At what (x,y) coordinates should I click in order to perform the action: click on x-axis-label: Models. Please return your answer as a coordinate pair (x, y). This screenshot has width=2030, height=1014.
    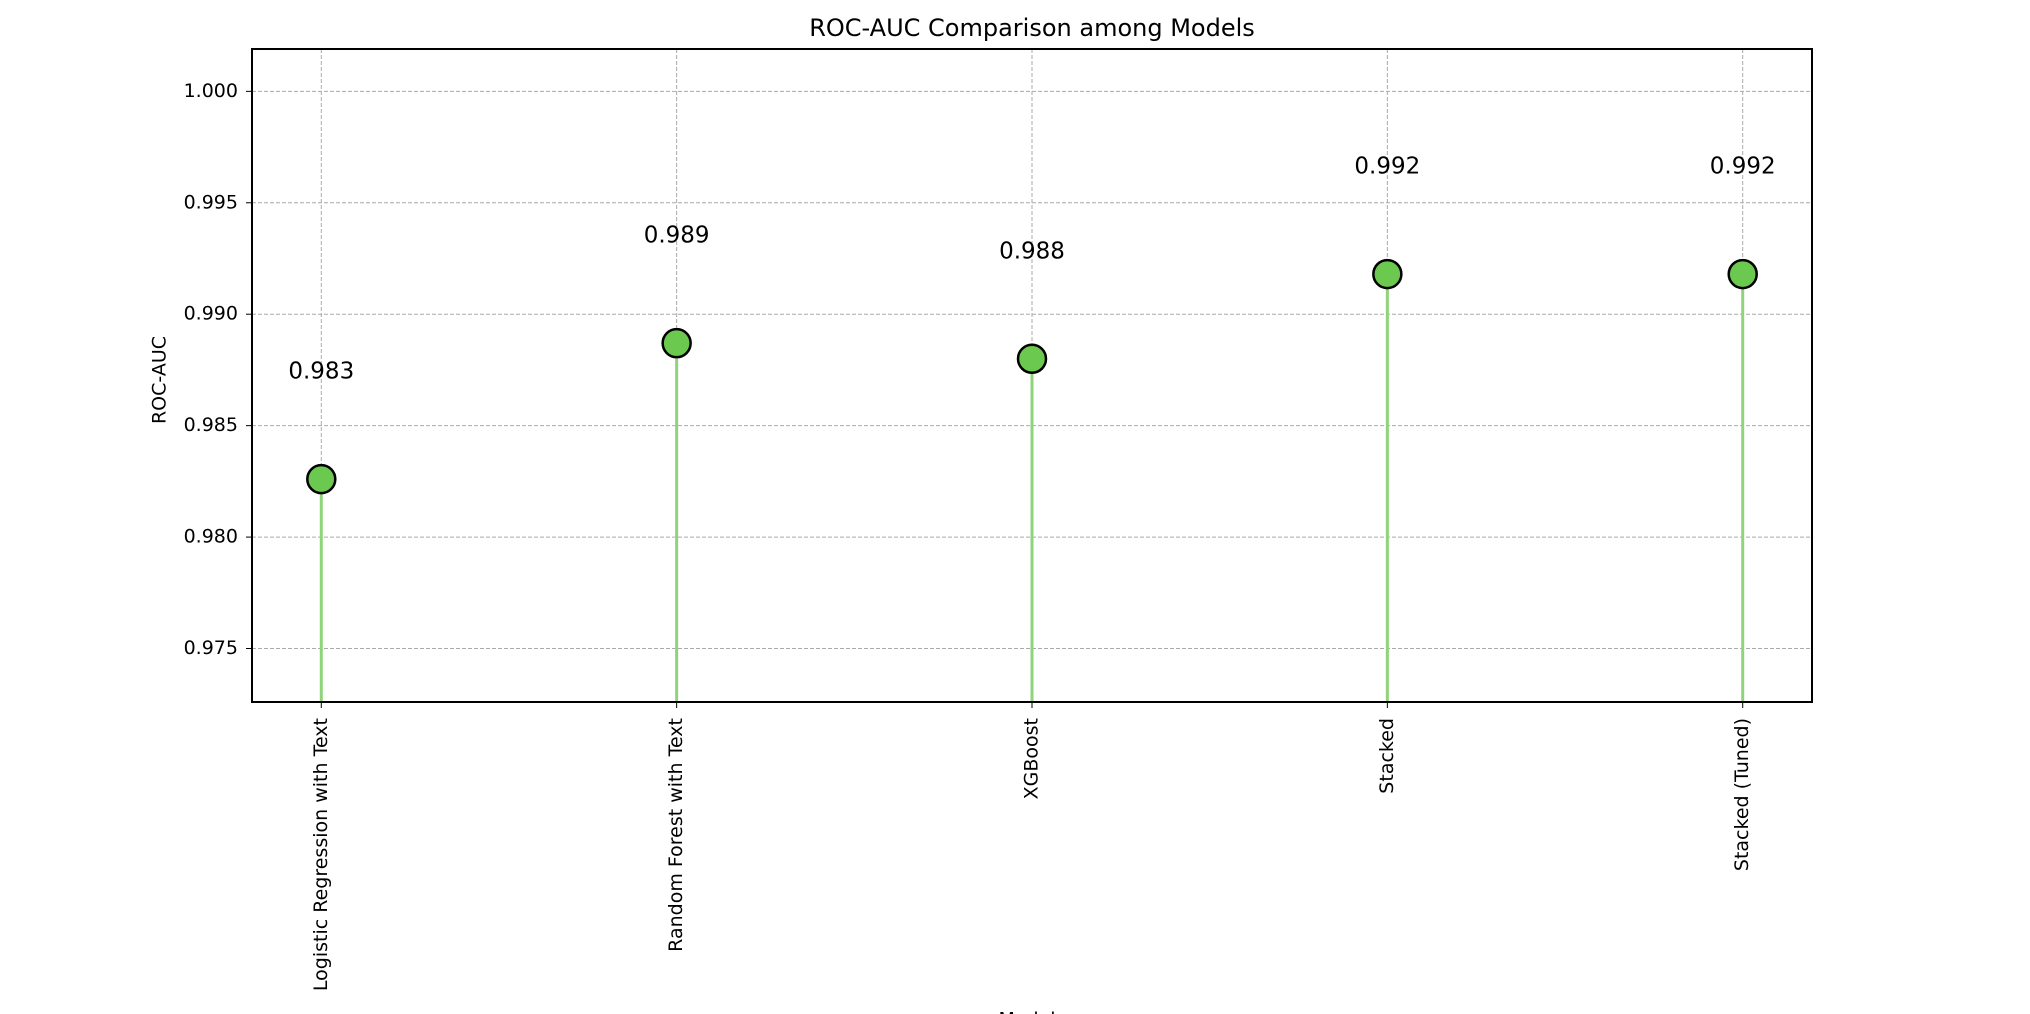
    Looking at the image, I should click on (1032, 1011).